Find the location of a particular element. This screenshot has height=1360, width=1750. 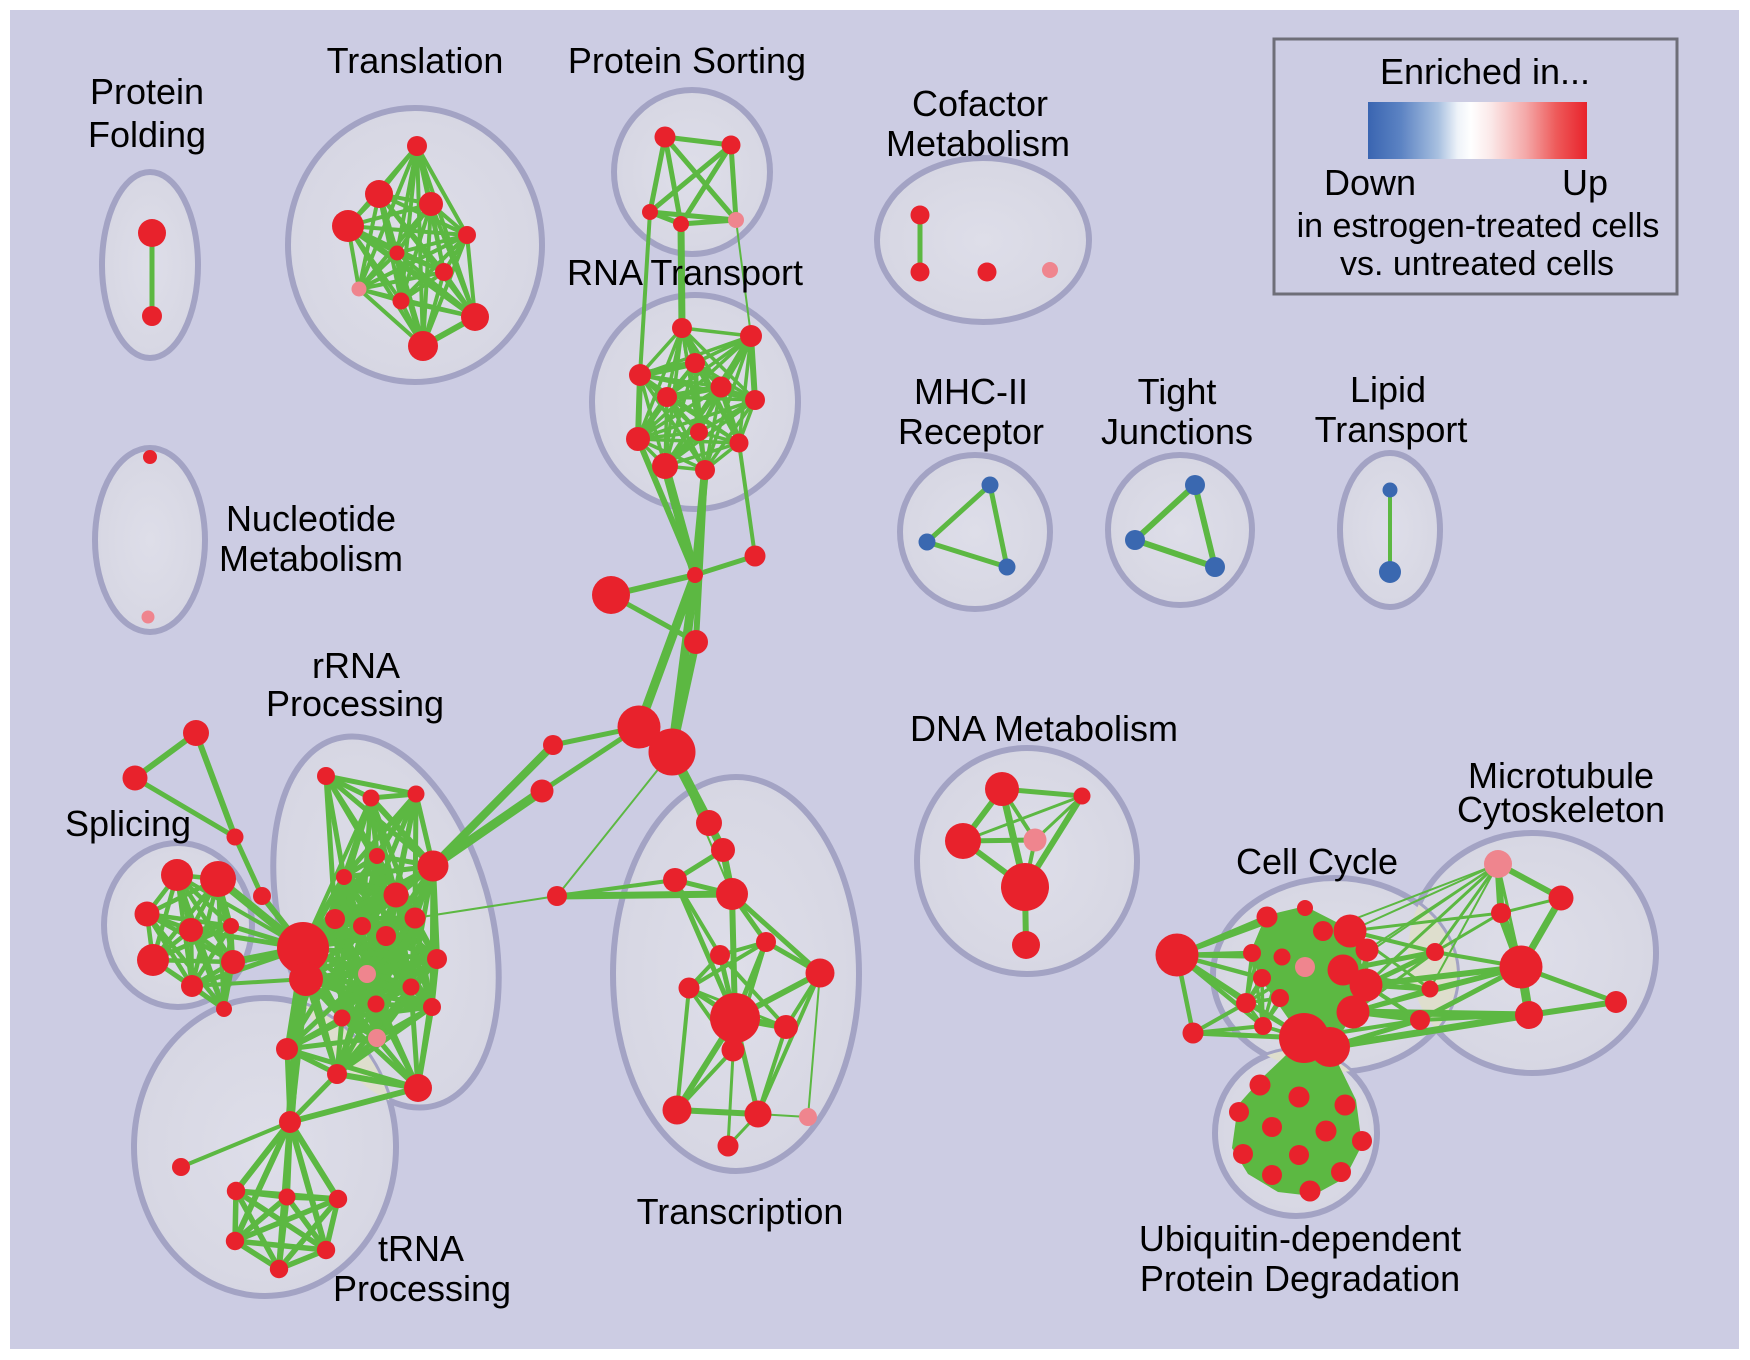

svg-text: Protein Sorting is located at coordinates (687, 60).